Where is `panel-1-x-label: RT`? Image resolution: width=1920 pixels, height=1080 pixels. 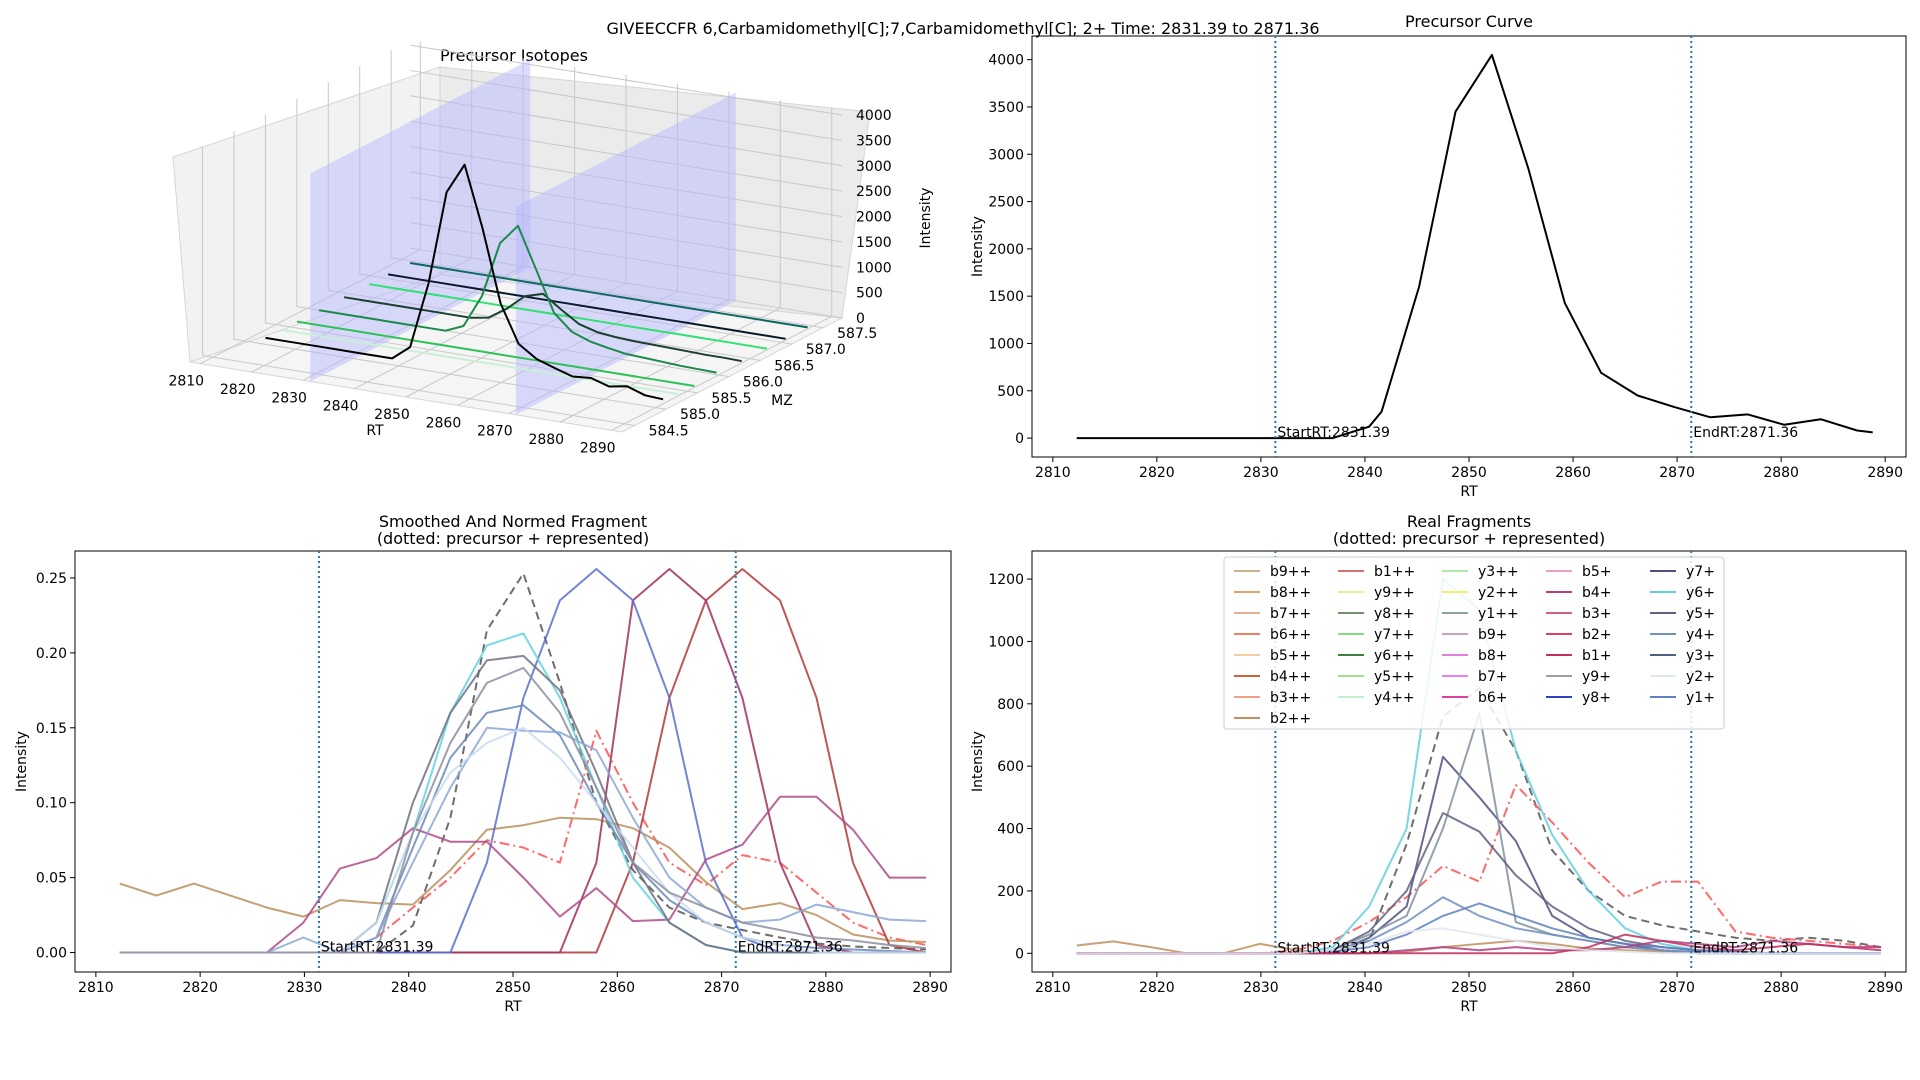 panel-1-x-label: RT is located at coordinates (1469, 492).